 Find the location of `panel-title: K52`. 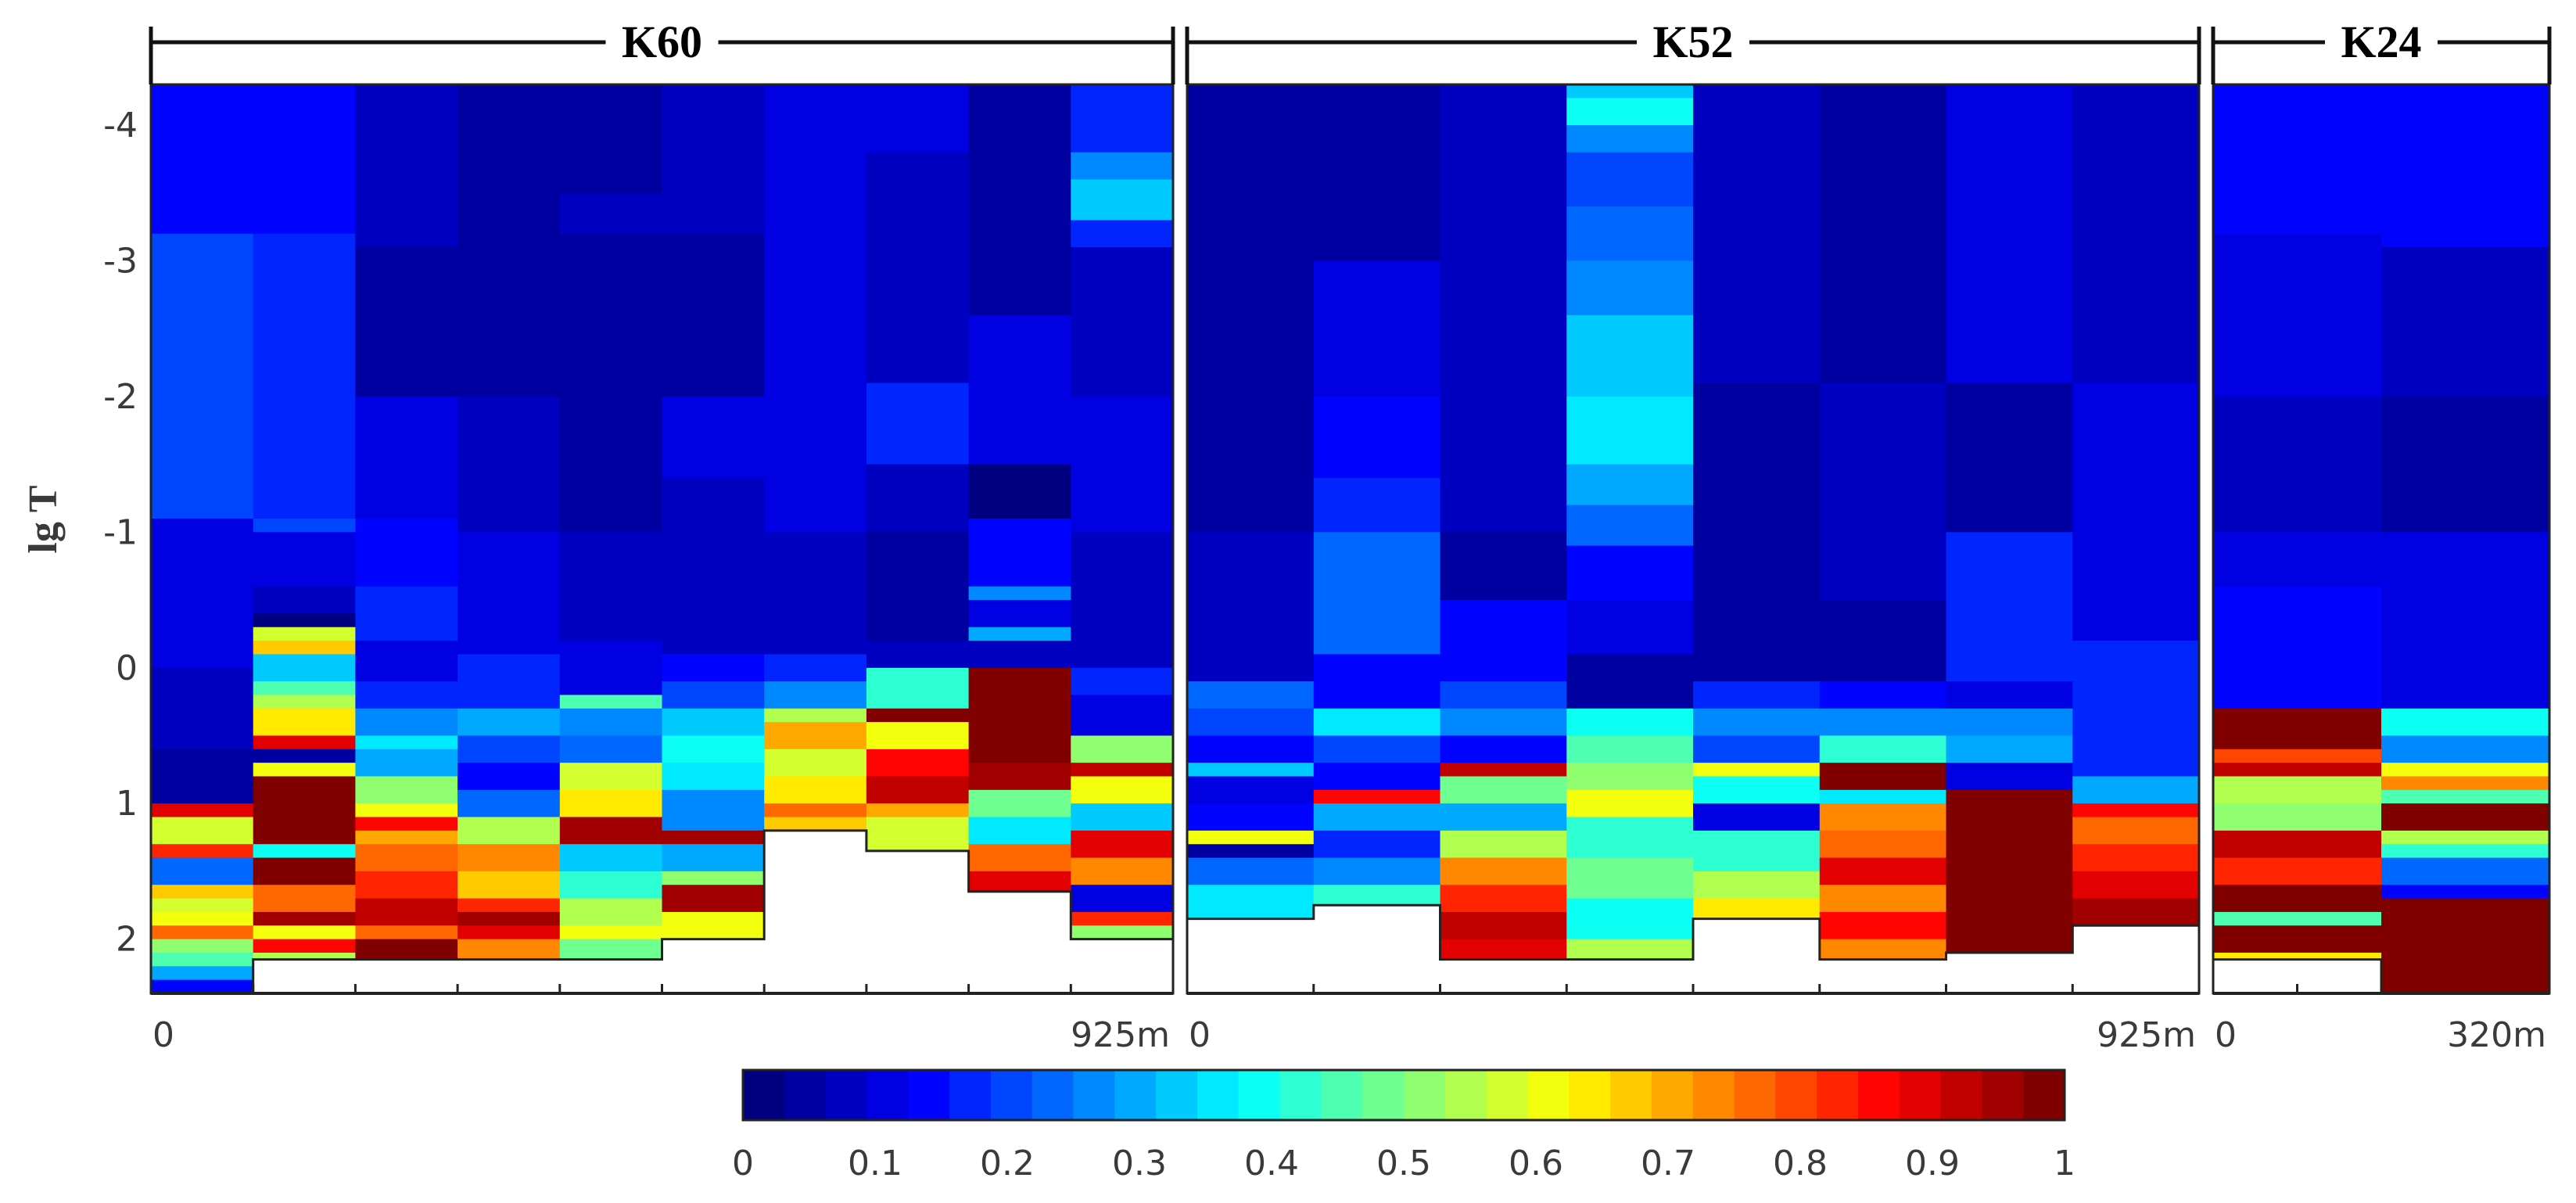

panel-title: K52 is located at coordinates (1693, 41).